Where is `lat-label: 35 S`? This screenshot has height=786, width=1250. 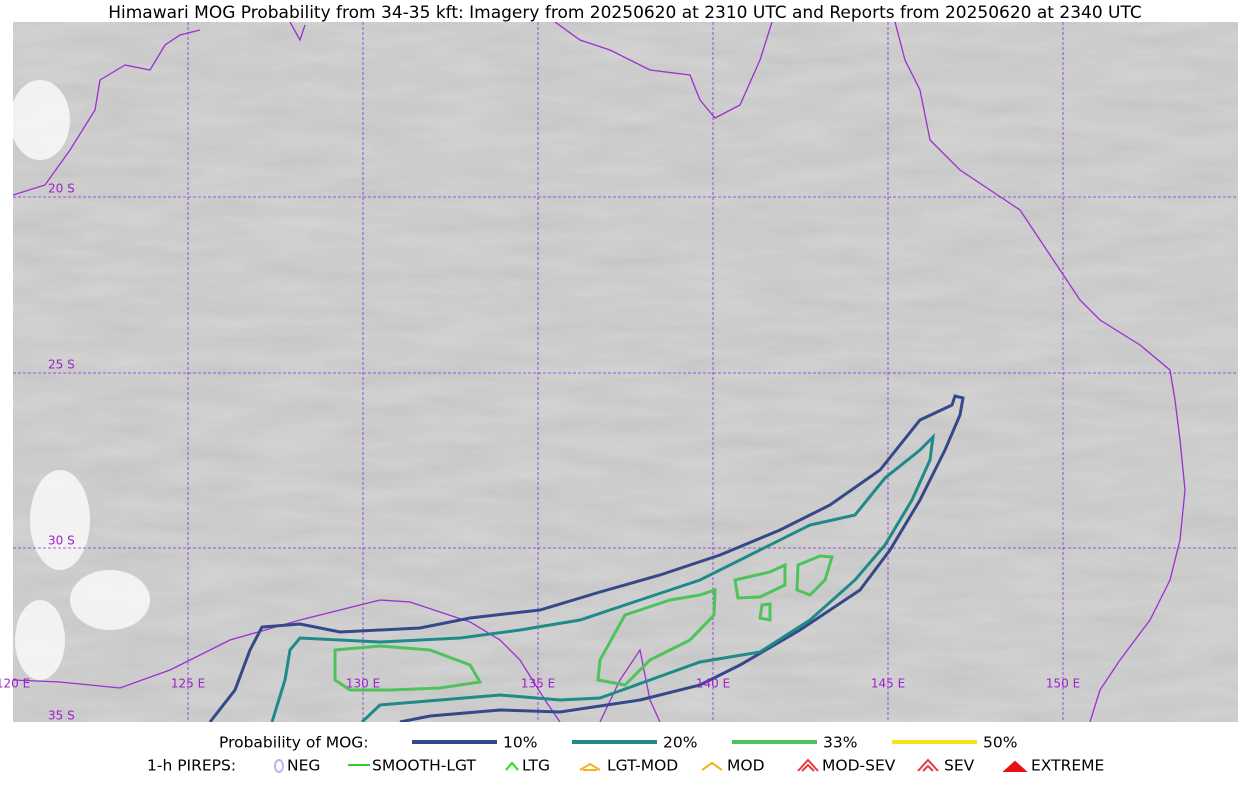 lat-label: 35 S is located at coordinates (61, 716).